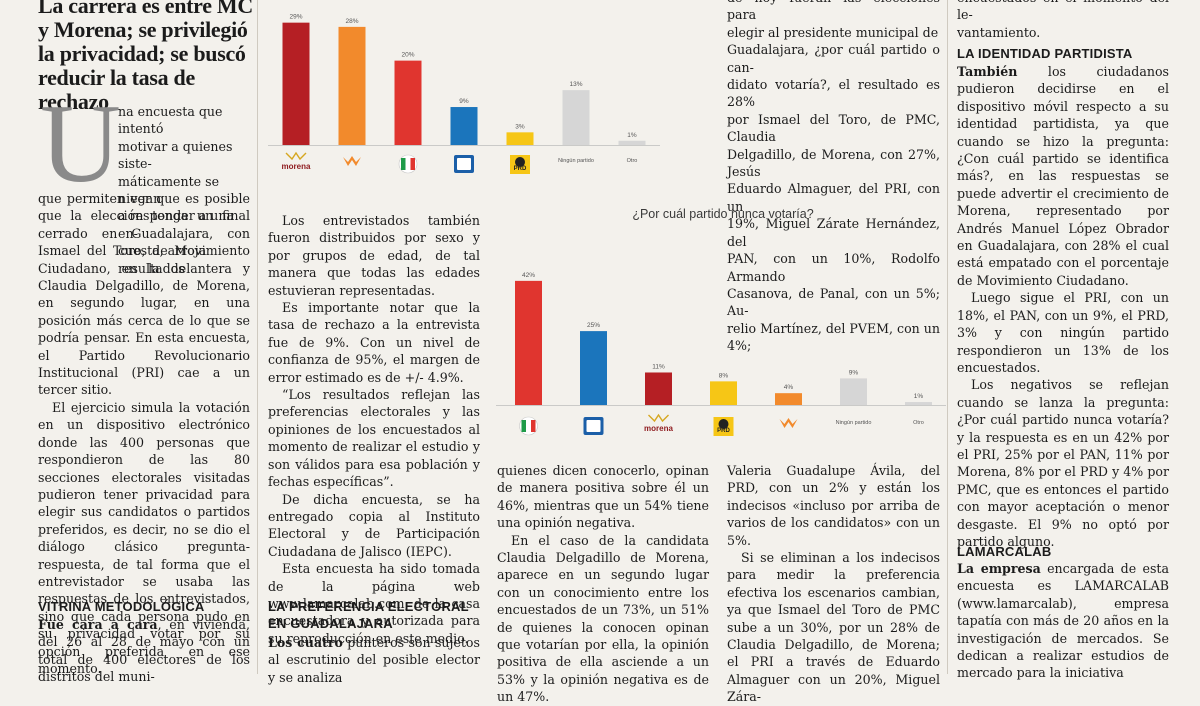 Image resolution: width=1200 pixels, height=706 pixels. I want to click on intro-line: cuesta, arroja resultados, so click(162, 259).